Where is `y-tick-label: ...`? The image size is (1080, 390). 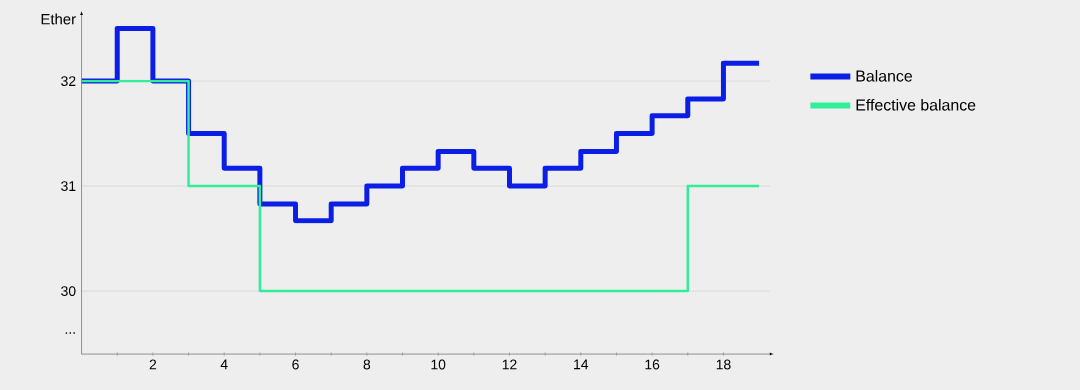 y-tick-label: ... is located at coordinates (70, 333).